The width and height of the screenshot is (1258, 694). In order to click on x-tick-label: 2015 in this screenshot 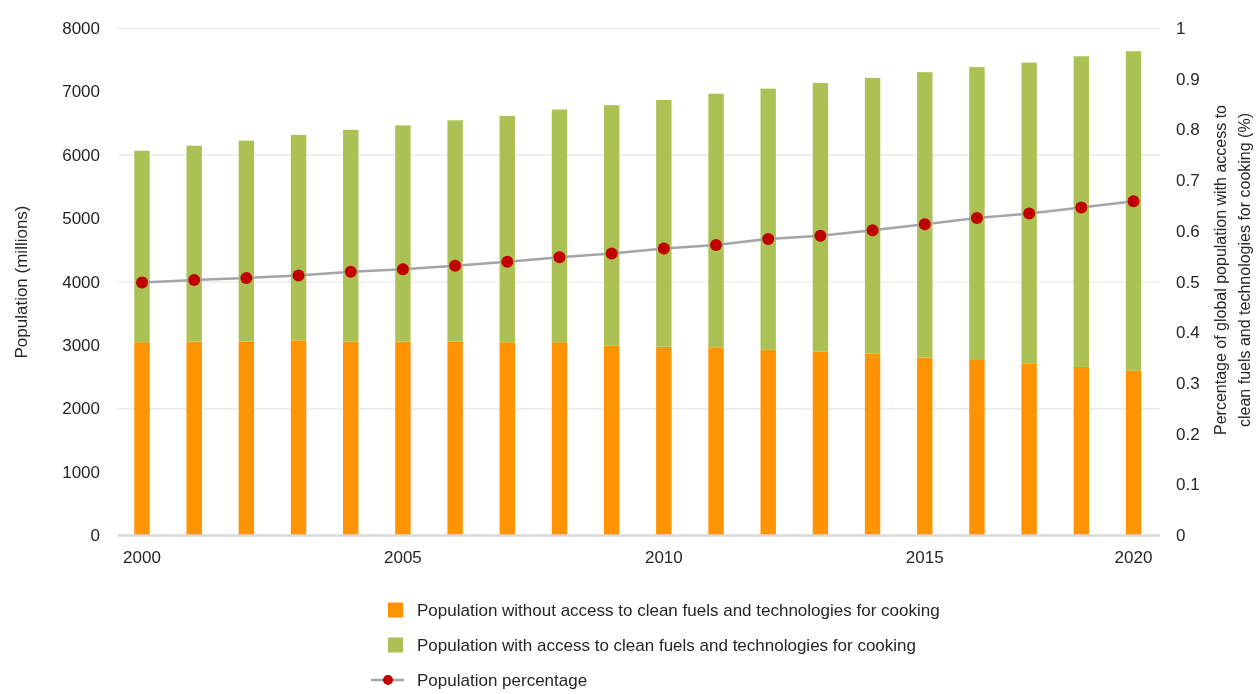, I will do `click(924, 557)`.